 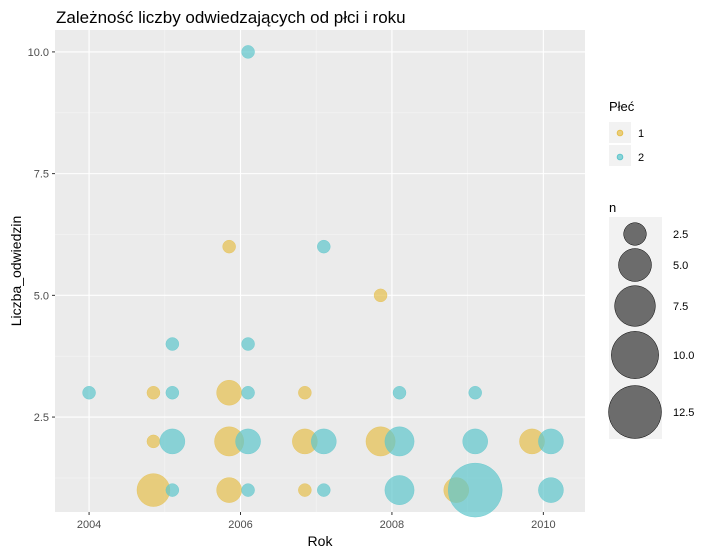 What do you see at coordinates (622, 106) in the screenshot?
I see `color-legend-title: Płeć` at bounding box center [622, 106].